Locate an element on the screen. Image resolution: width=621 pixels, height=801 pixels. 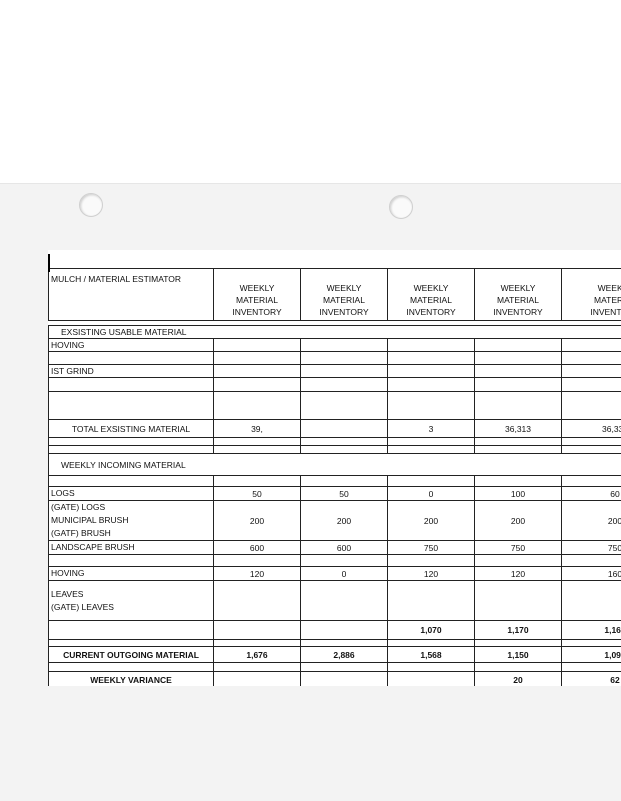
cell-value: 1,098 is located at coordinates (591, 655).